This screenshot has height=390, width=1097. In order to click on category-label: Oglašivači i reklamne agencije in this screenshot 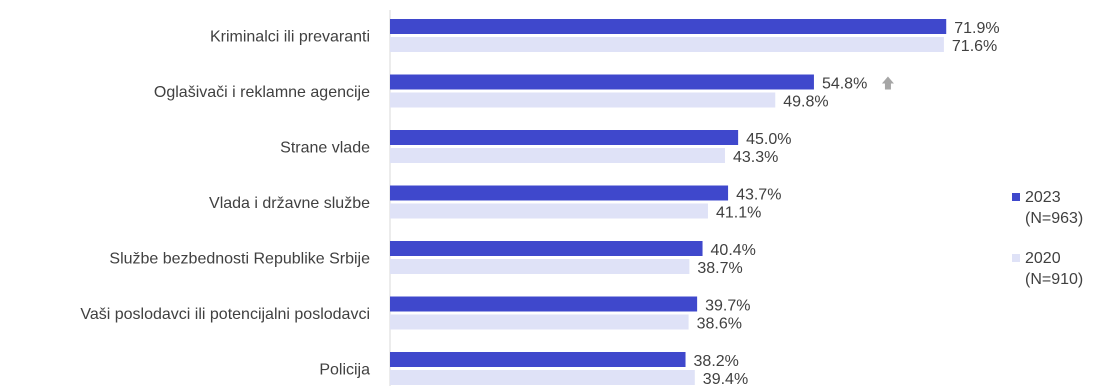, I will do `click(262, 92)`.